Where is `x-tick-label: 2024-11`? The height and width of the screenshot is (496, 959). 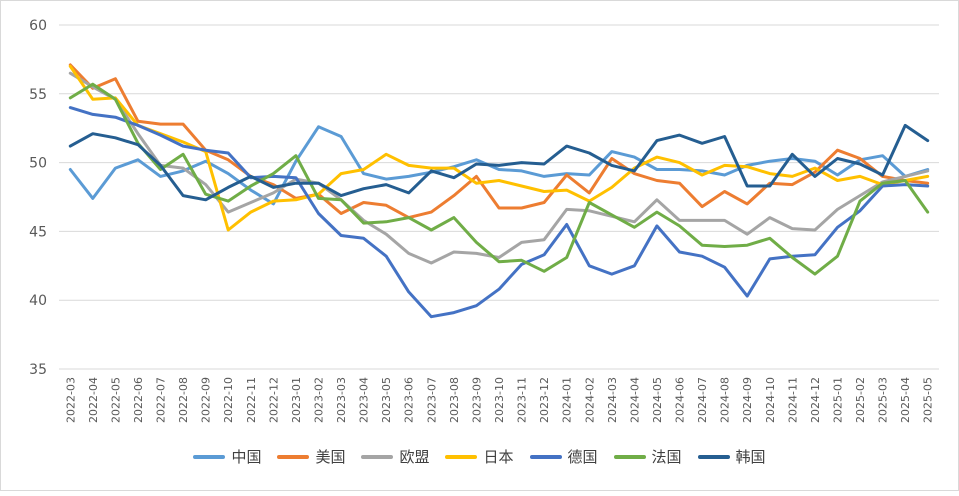 x-tick-label: 2024-11 is located at coordinates (792, 400).